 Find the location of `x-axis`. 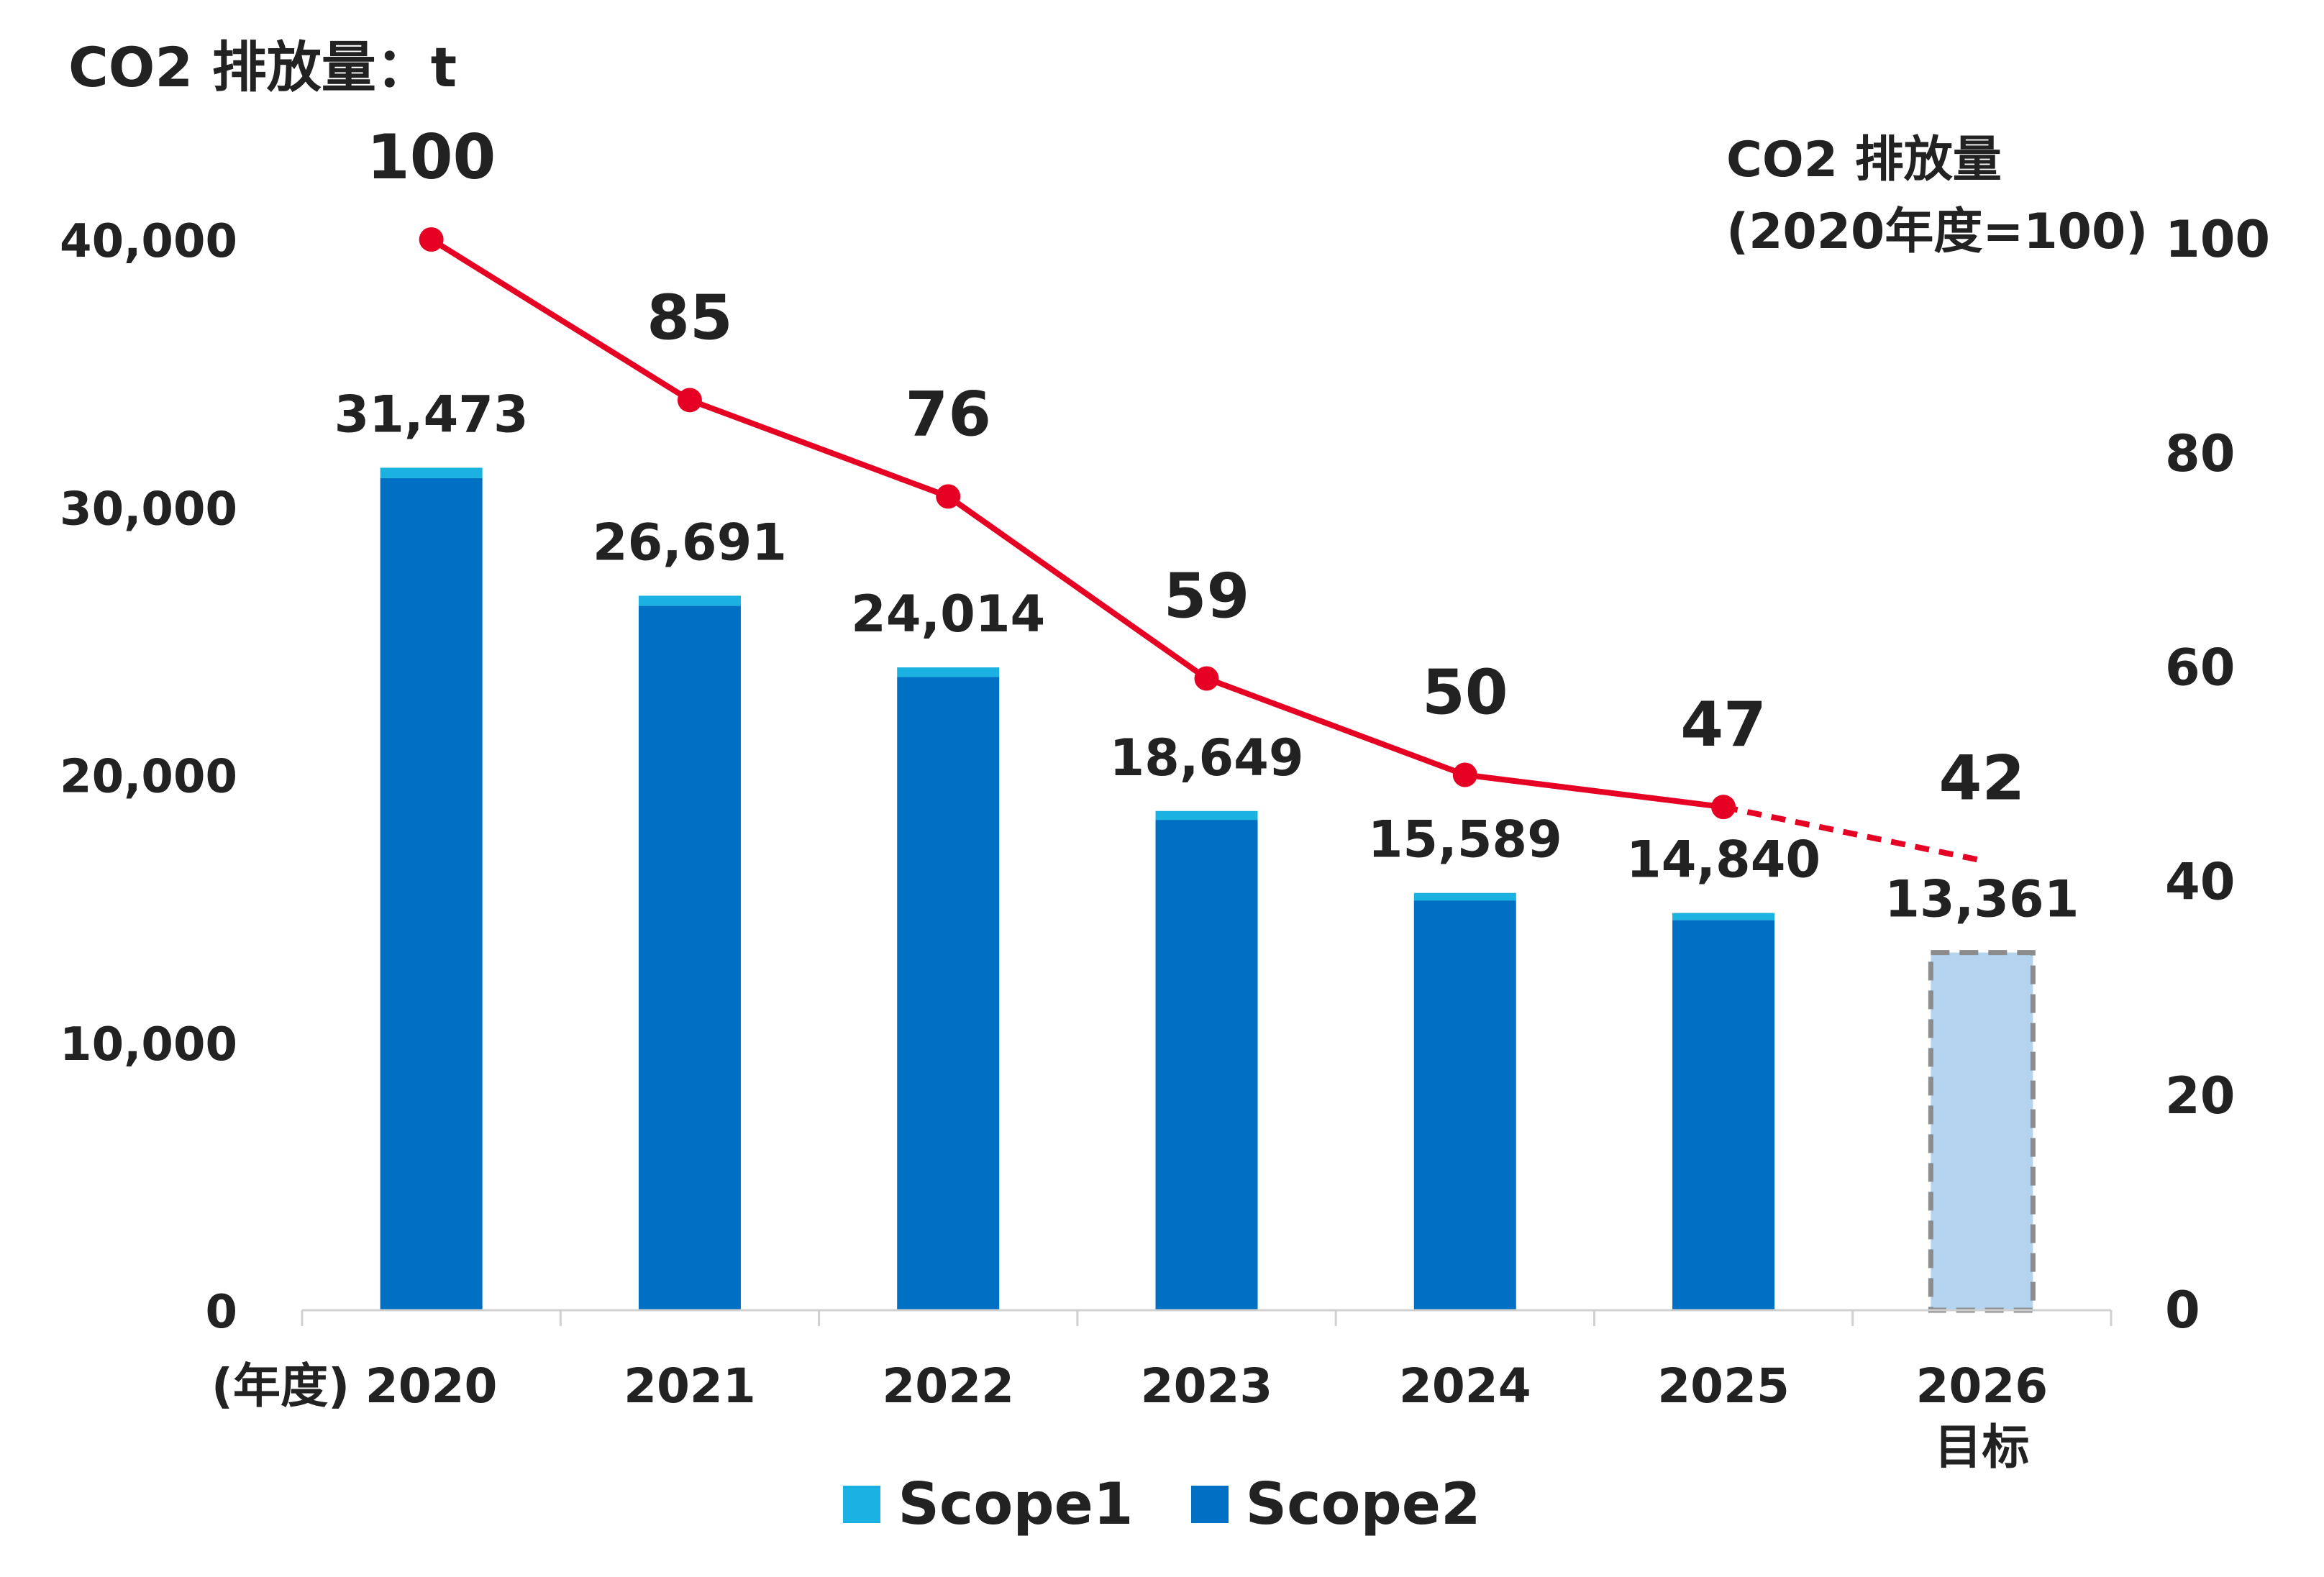

x-axis is located at coordinates (1207, 1317).